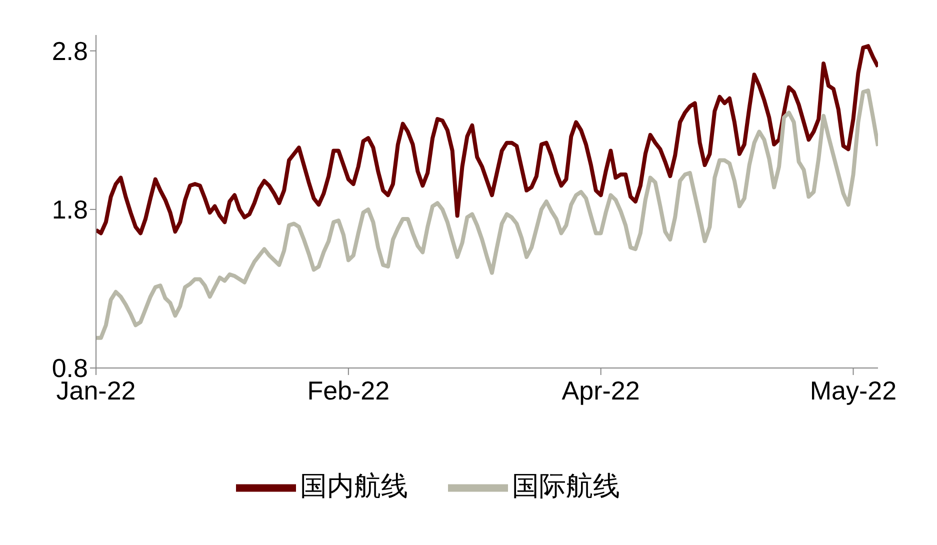  What do you see at coordinates (70, 51) in the screenshot?
I see `y-tick-label: 2.8` at bounding box center [70, 51].